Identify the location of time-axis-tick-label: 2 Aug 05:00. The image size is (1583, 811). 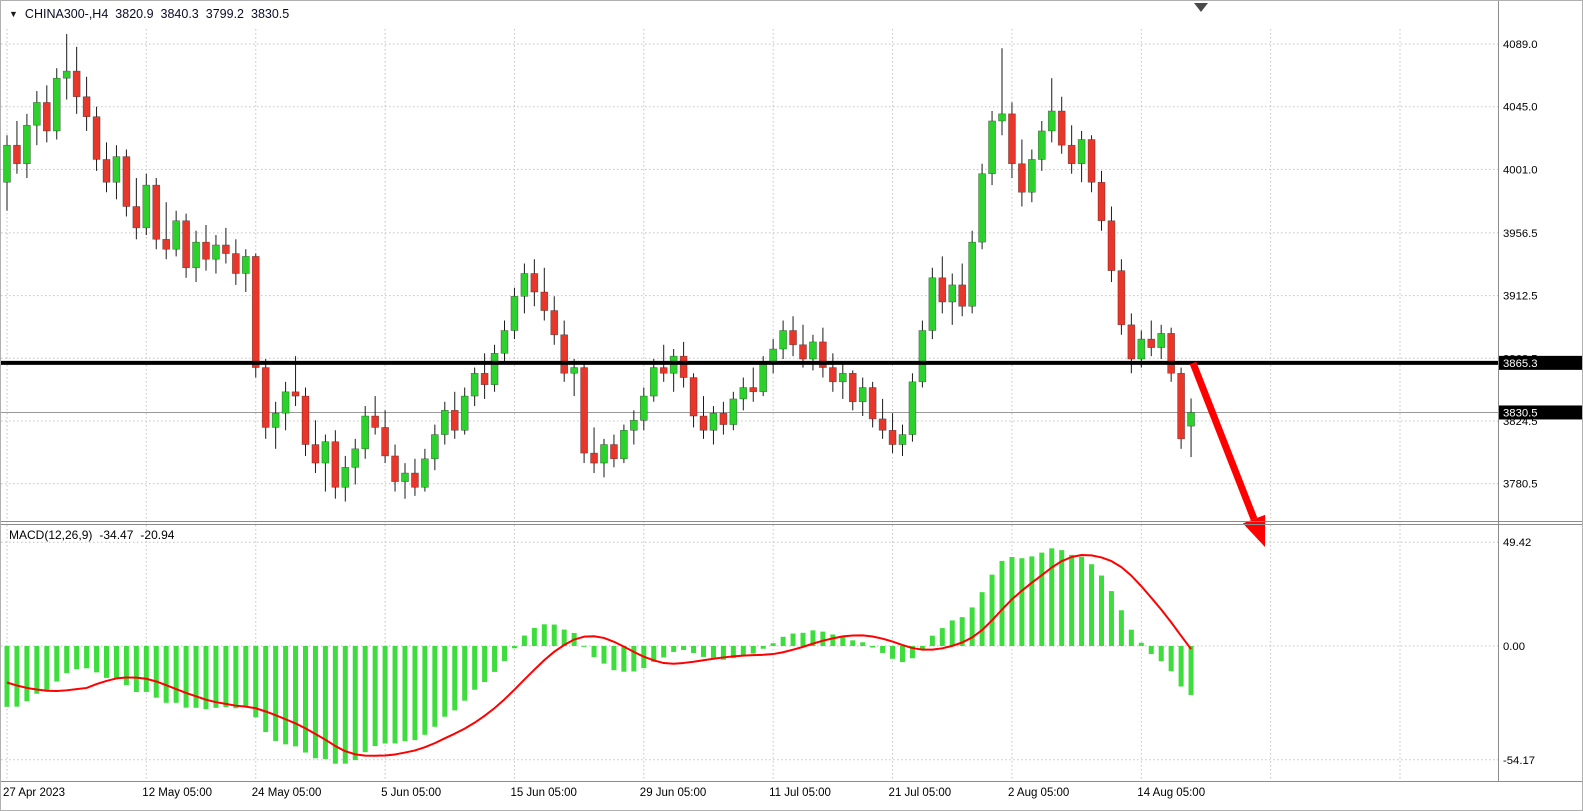
(1038, 793).